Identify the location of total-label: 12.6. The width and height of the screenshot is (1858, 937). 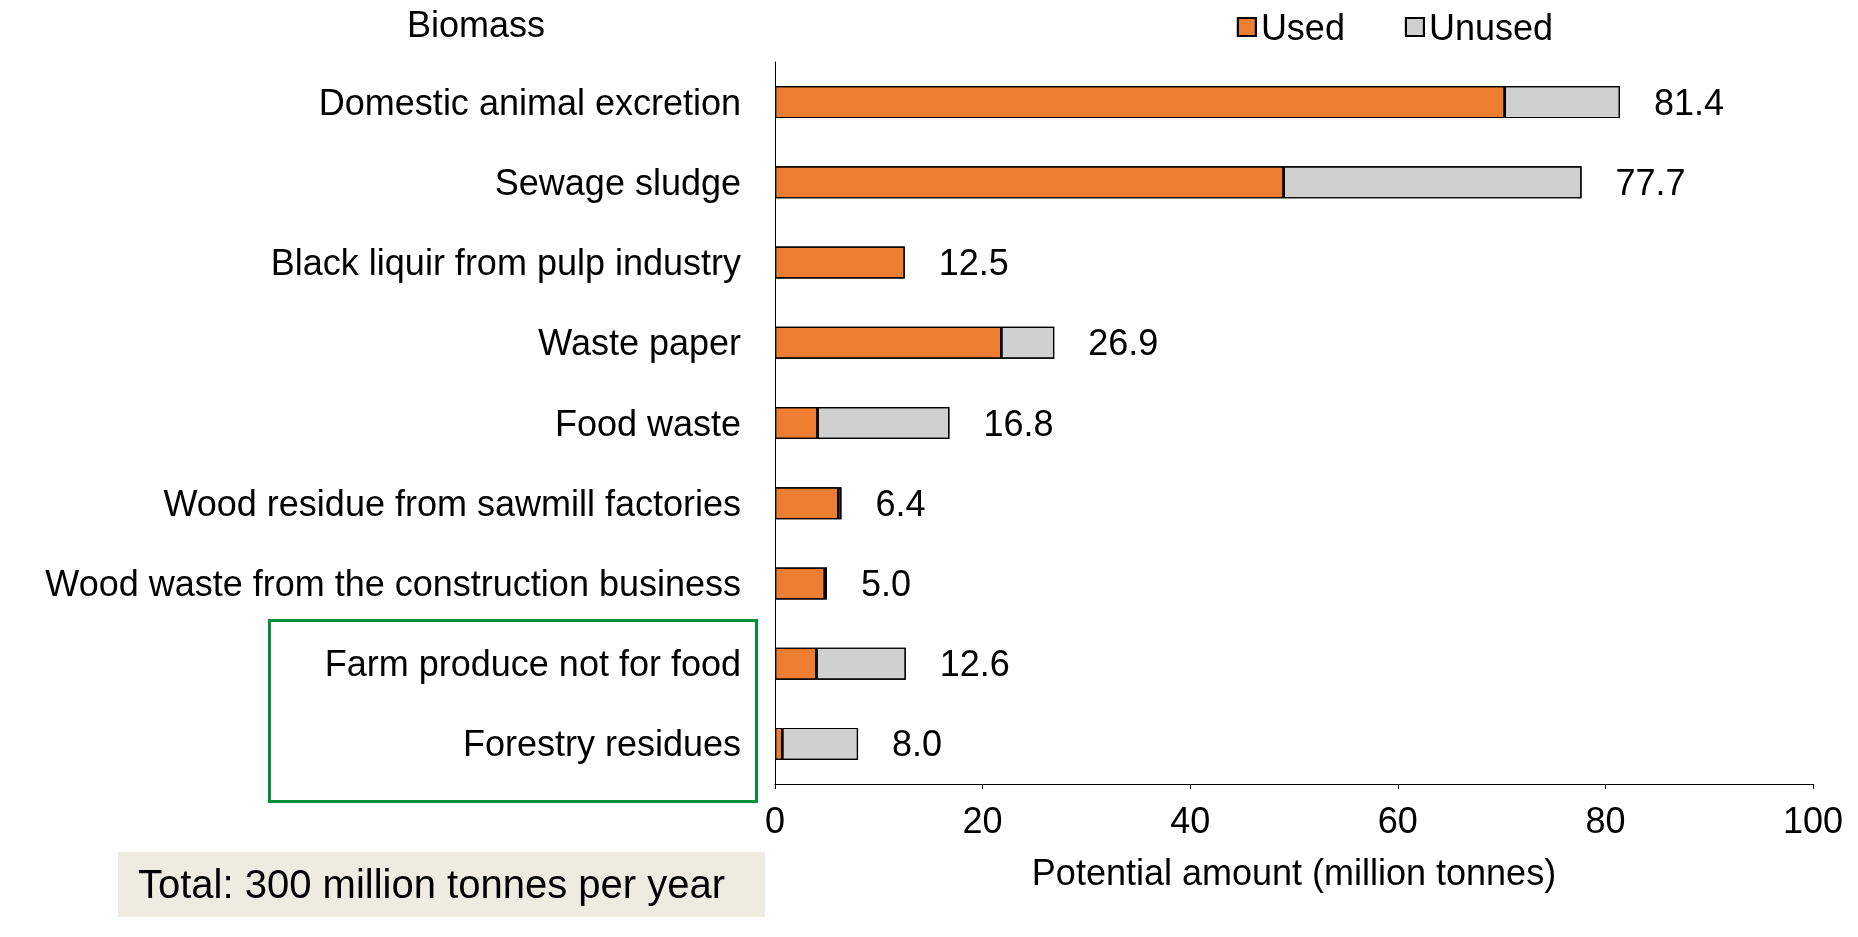
(974, 664).